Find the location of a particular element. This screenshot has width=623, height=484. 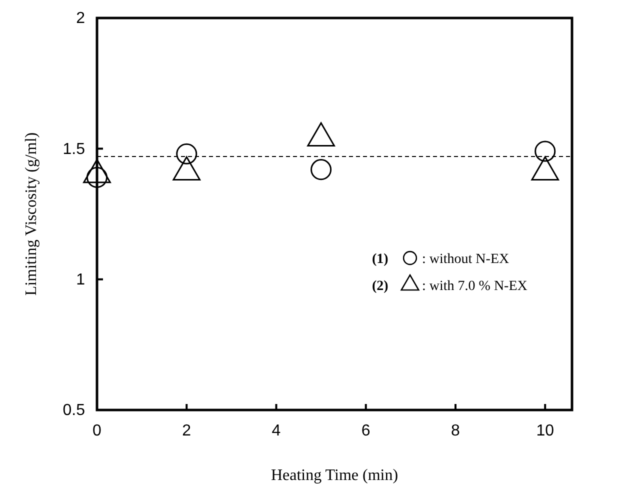

x-tick-label: 10 is located at coordinates (545, 431).